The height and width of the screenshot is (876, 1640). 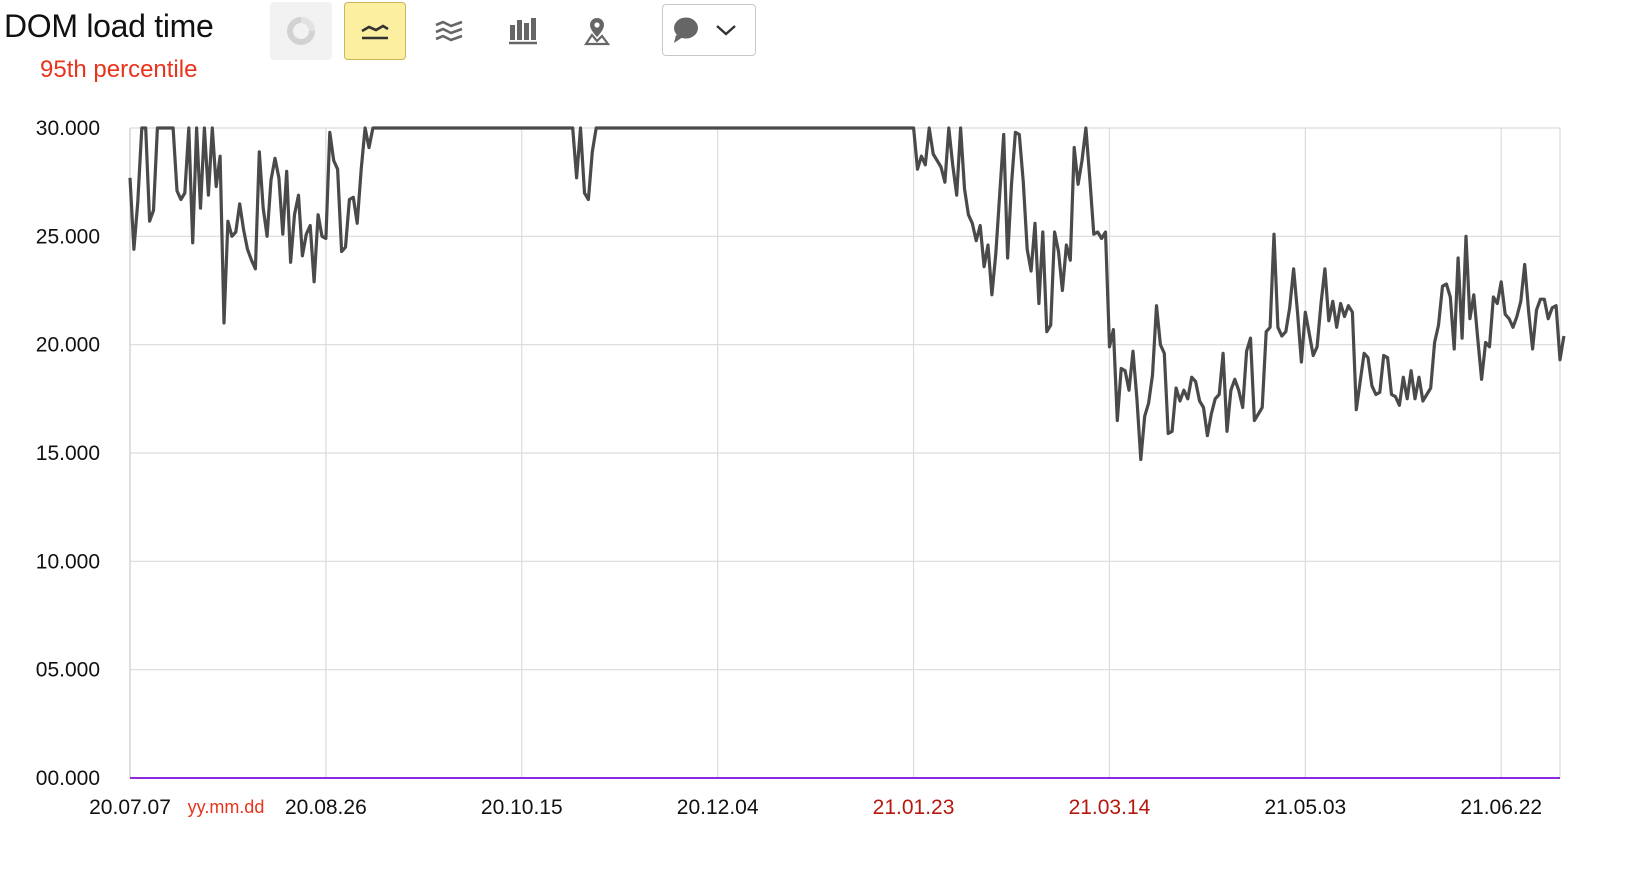 What do you see at coordinates (119, 69) in the screenshot?
I see `chart-subtitle: 95th percentile` at bounding box center [119, 69].